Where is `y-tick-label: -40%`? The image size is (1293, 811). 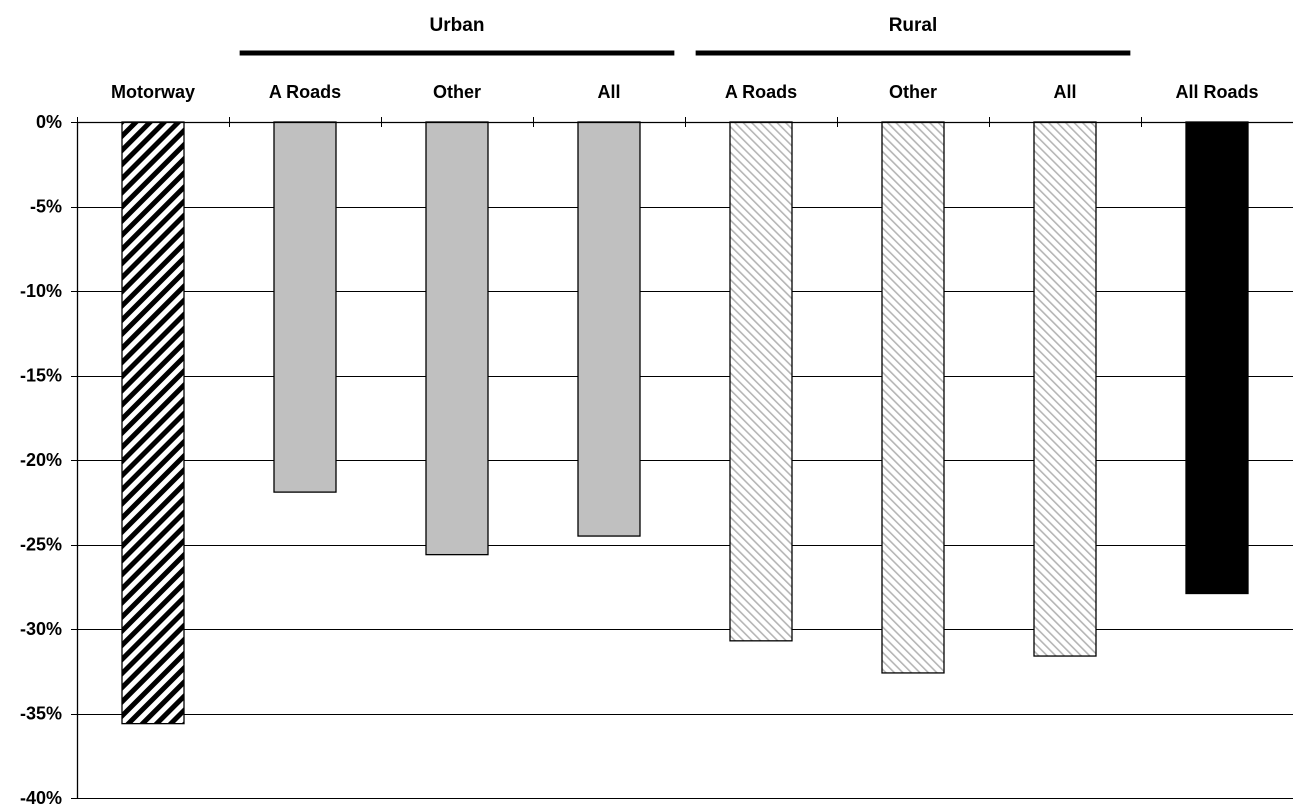
y-tick-label: -40% is located at coordinates (41, 798).